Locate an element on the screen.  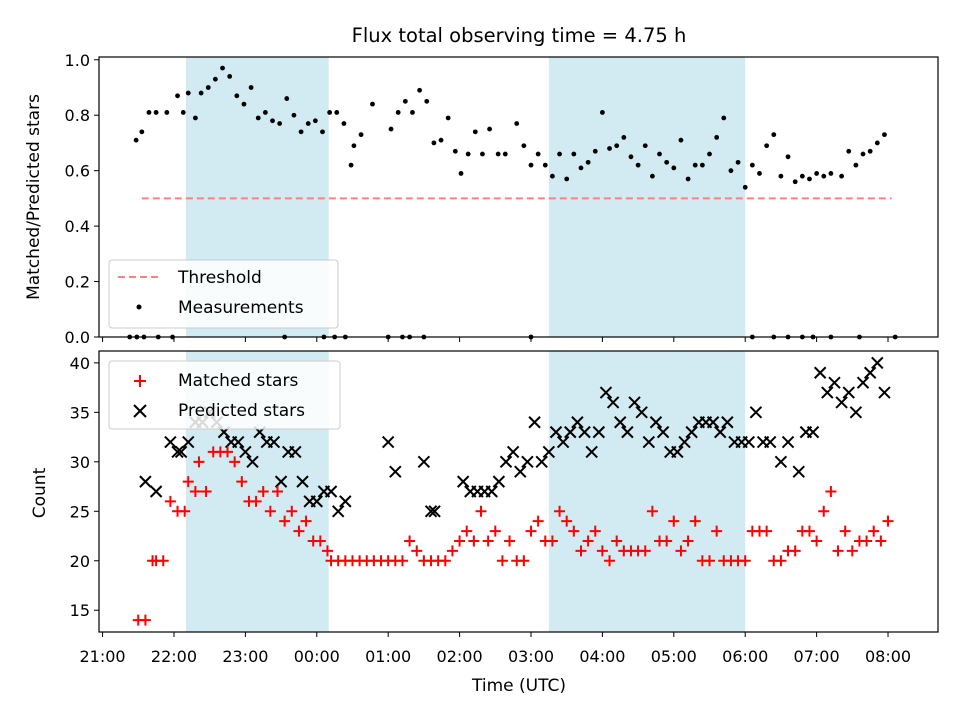
matched-legend-label: Matched stars is located at coordinates (238, 381).